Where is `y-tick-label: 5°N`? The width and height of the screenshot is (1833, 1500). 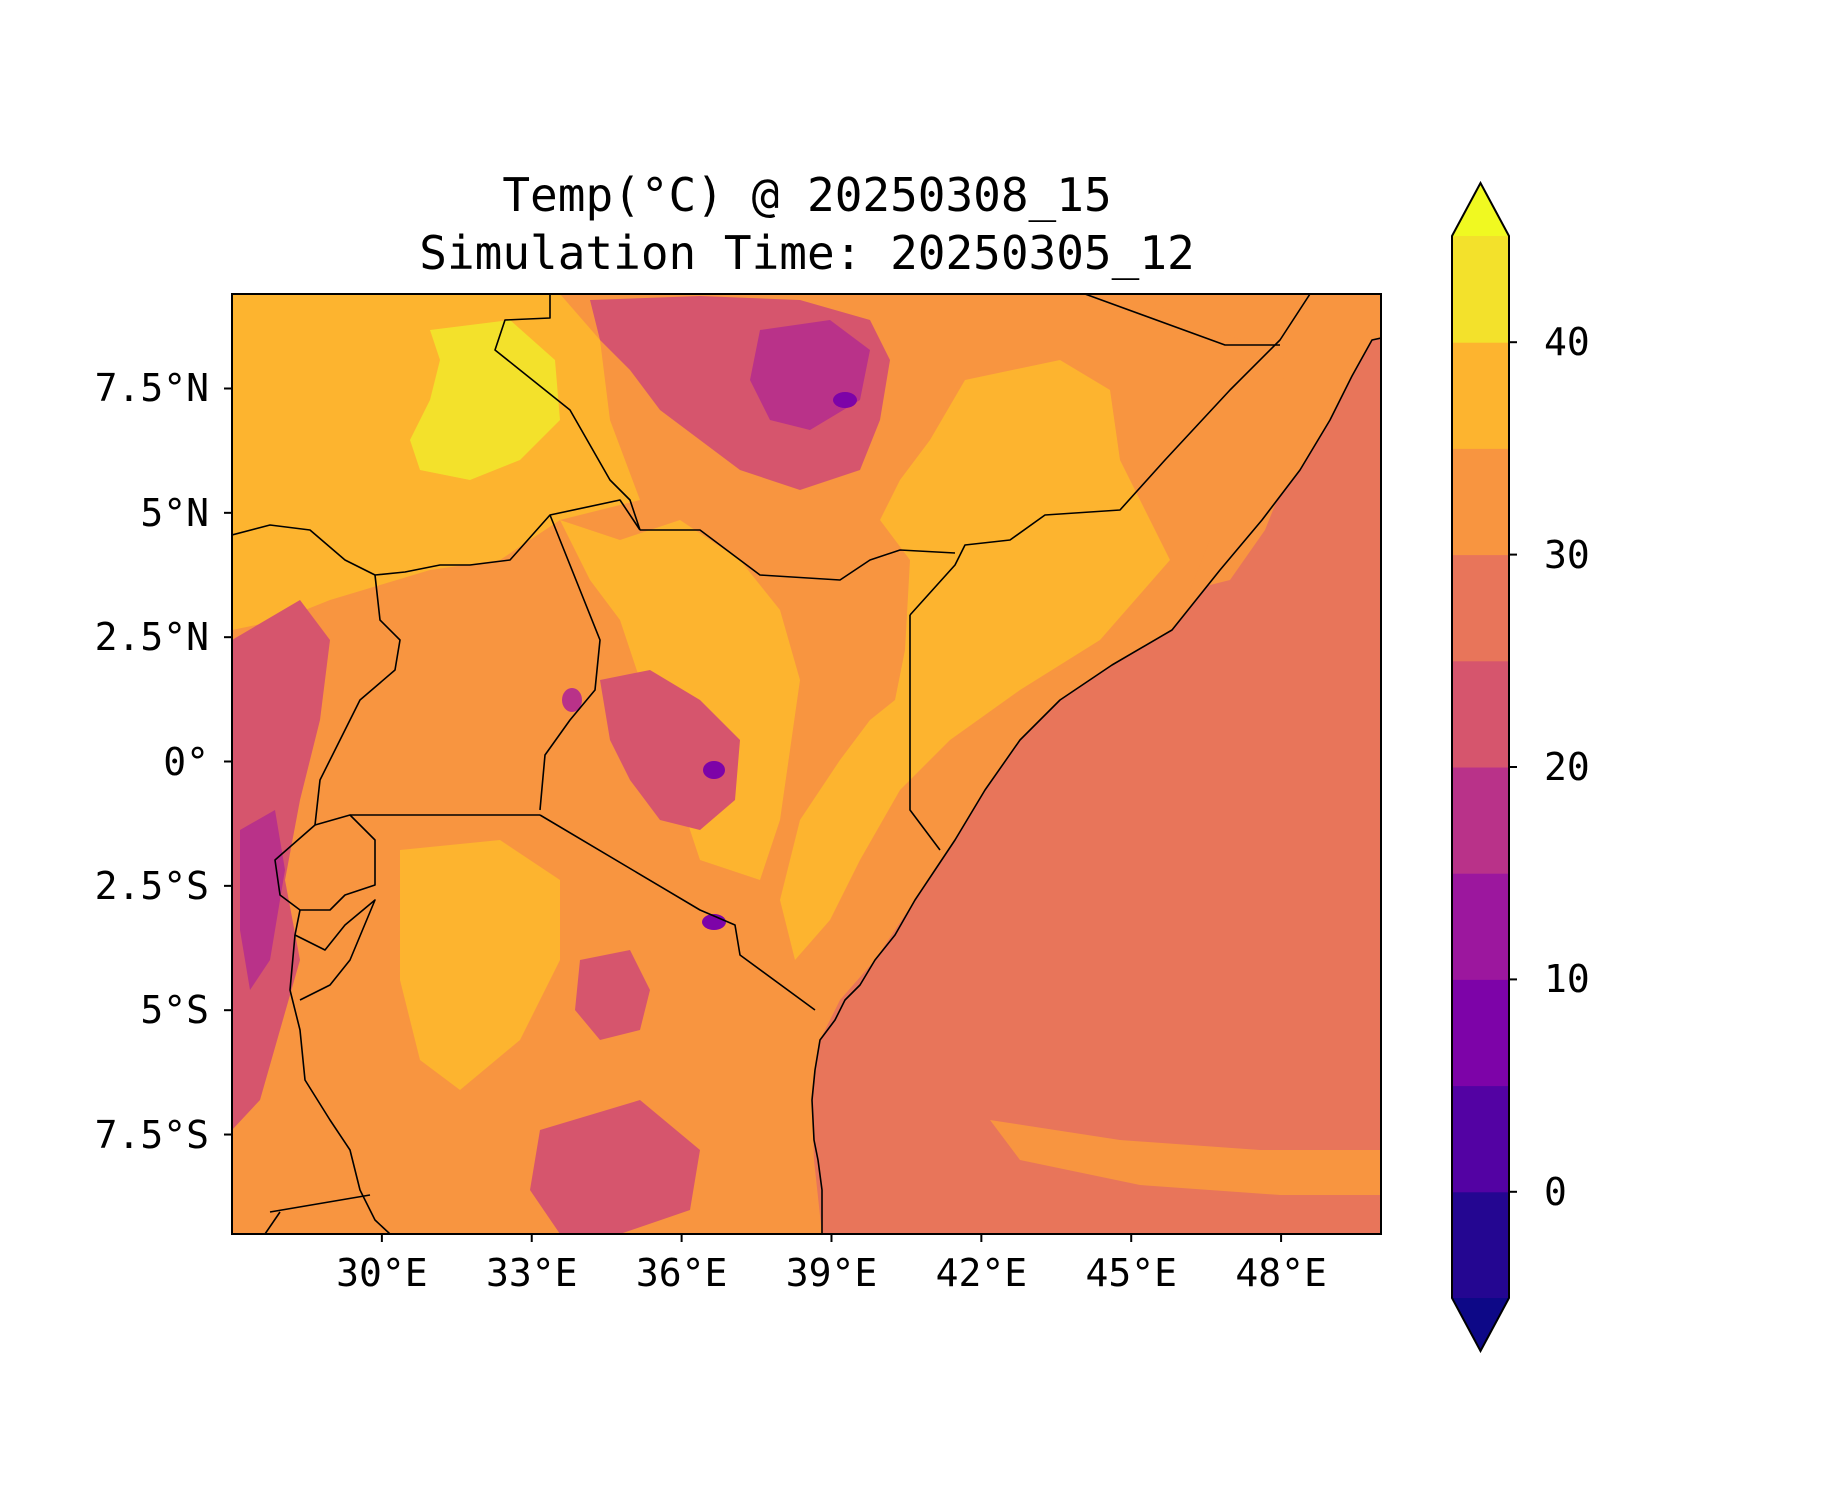
y-tick-label: 5°N is located at coordinates (174, 512).